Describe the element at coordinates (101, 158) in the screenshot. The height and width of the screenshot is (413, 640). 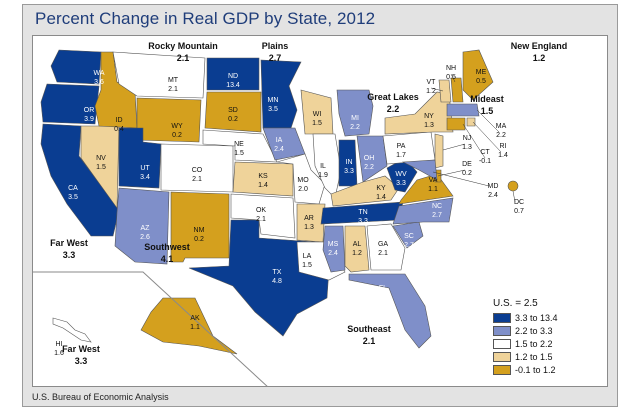
I see `state-label-nv: NV` at that location.